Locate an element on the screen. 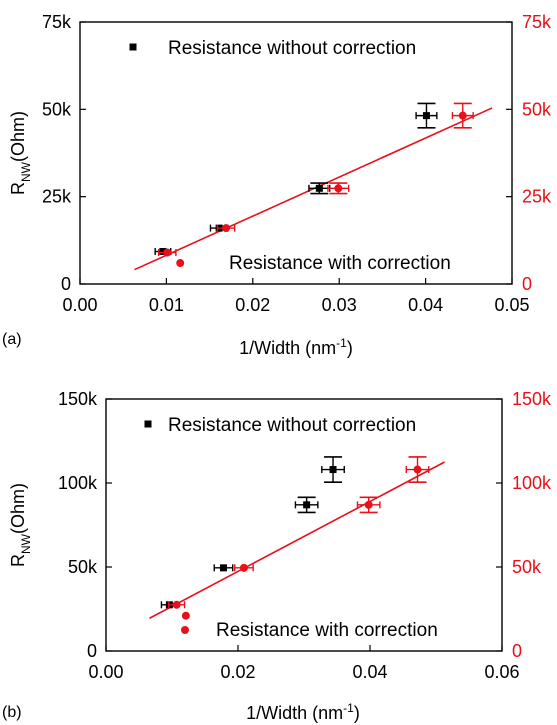 This screenshot has height=725, width=557. x-axis-label-b: 1/Width (nm-1) is located at coordinates (303, 712).